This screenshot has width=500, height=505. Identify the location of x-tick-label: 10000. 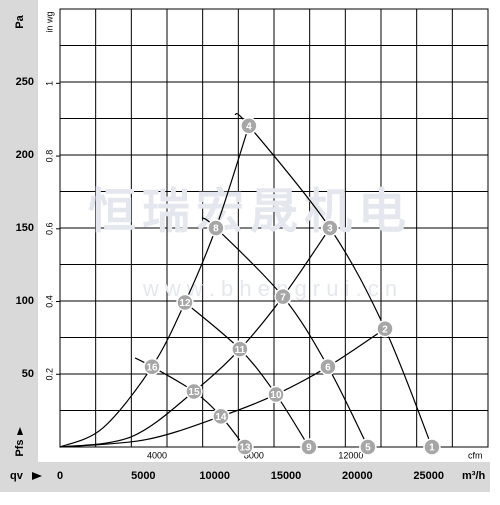
(214, 476).